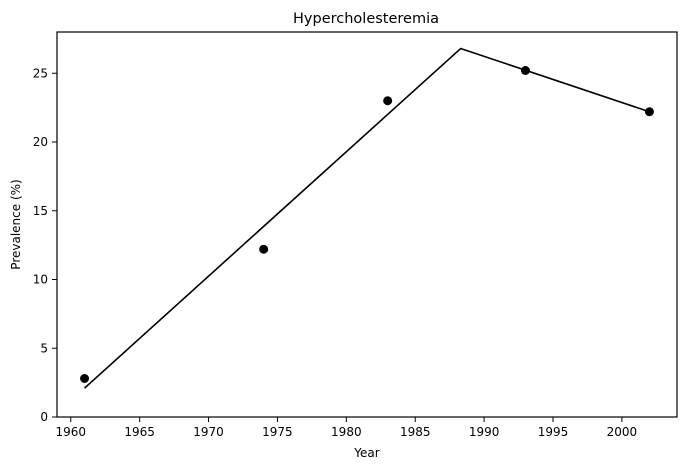 The width and height of the screenshot is (686, 470). I want to click on y-tick-label: 5, so click(44, 348).